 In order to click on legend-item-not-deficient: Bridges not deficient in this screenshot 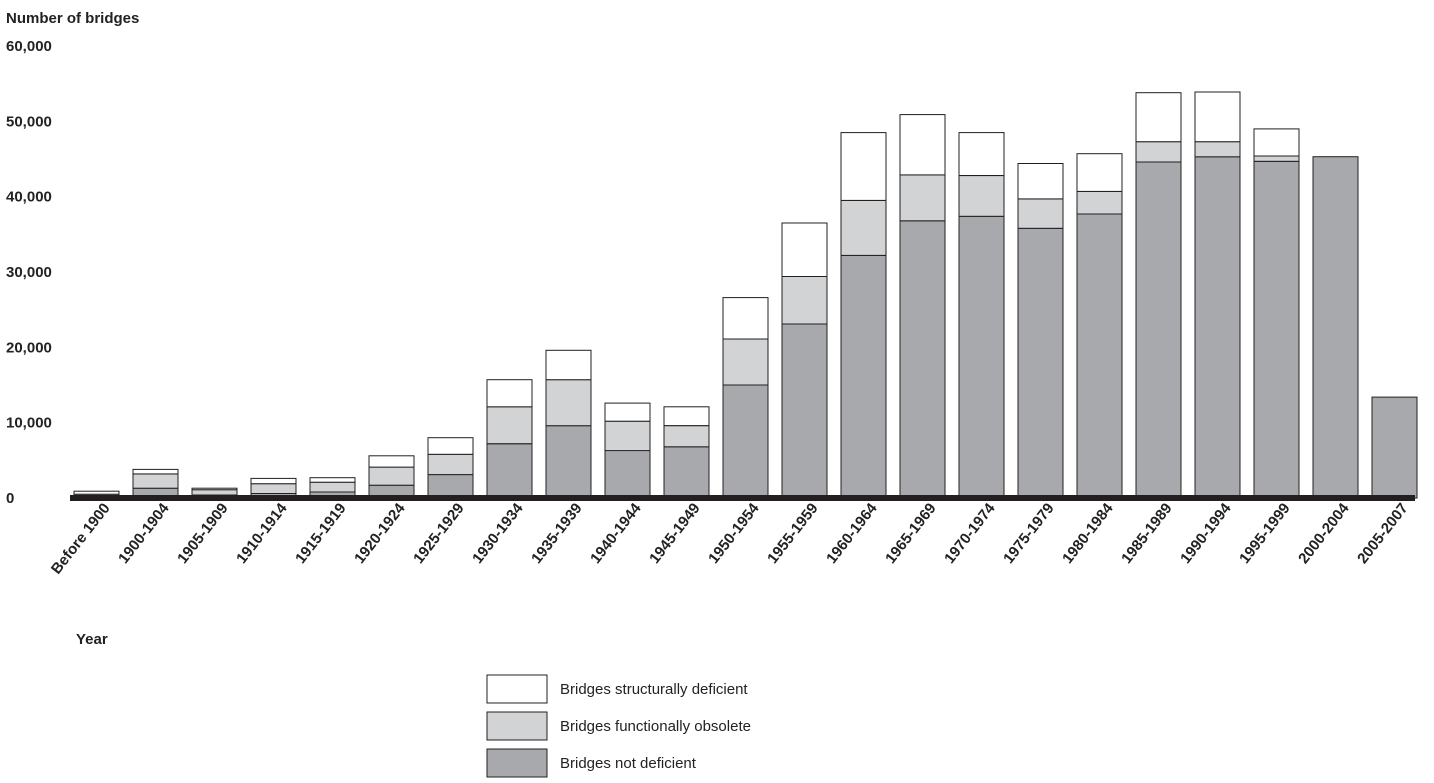, I will do `click(591, 763)`.